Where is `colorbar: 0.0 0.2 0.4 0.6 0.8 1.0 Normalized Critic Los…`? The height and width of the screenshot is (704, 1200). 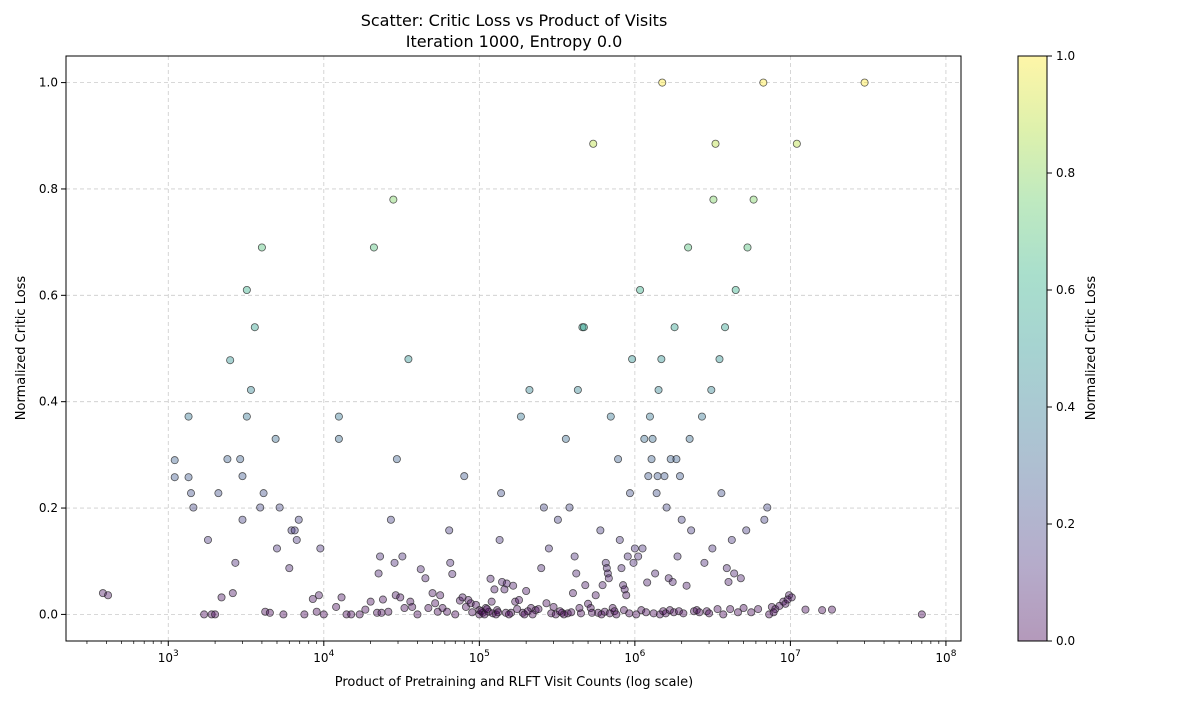 colorbar: 0.0 0.2 0.4 0.6 0.8 1.0 Normalized Critic Los… is located at coordinates (1058, 348).